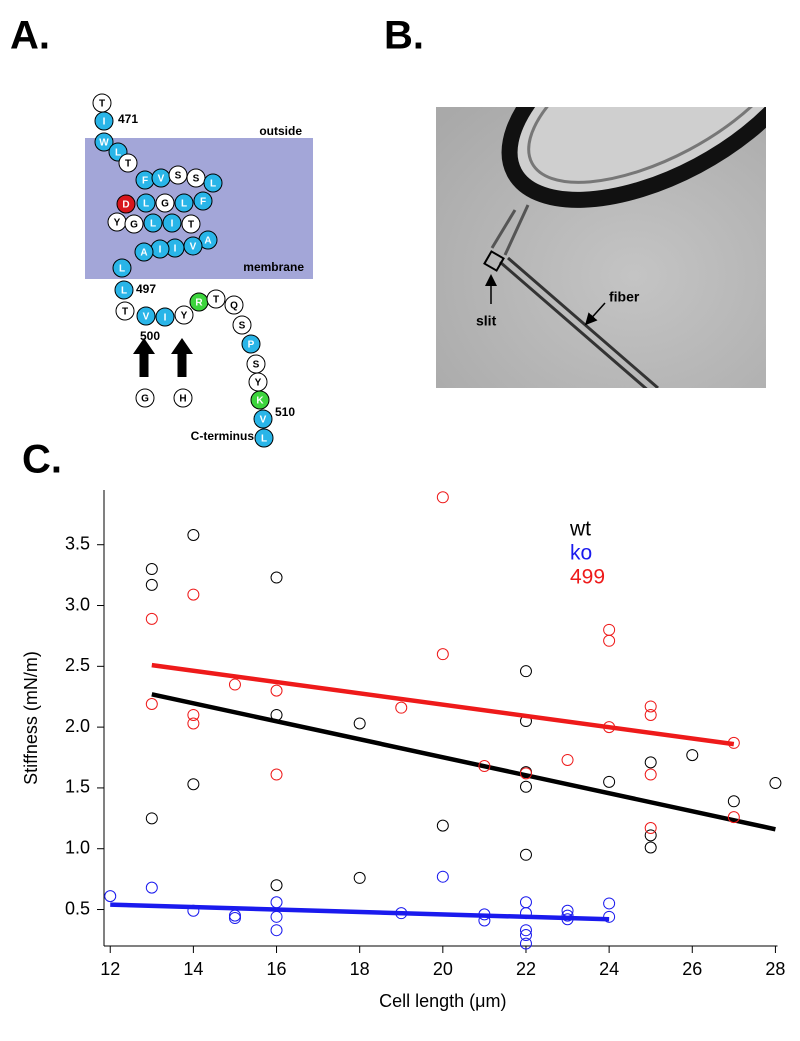 This screenshot has width=800, height=1041. What do you see at coordinates (42, 460) in the screenshot?
I see `panel-label: C.` at bounding box center [42, 460].